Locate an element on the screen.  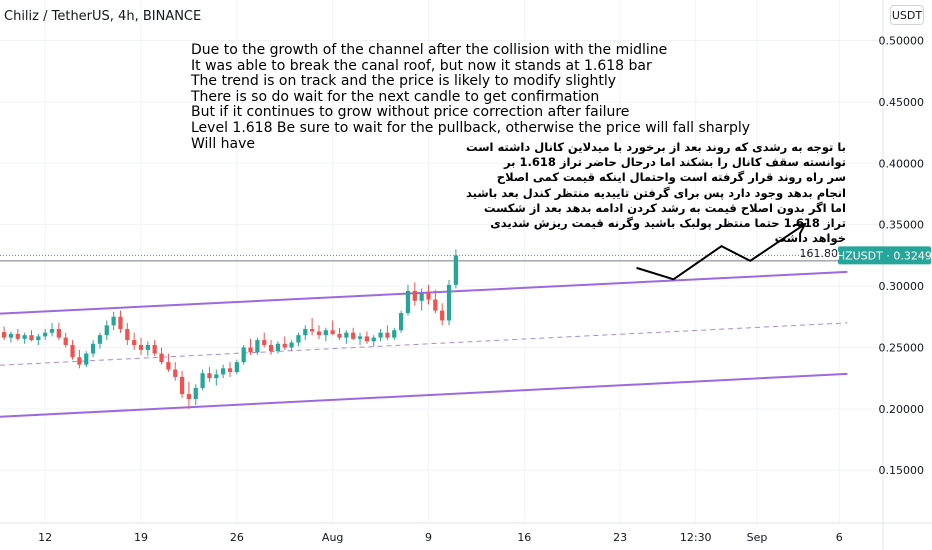
time-tick-label: 12:30 is located at coordinates (696, 537).